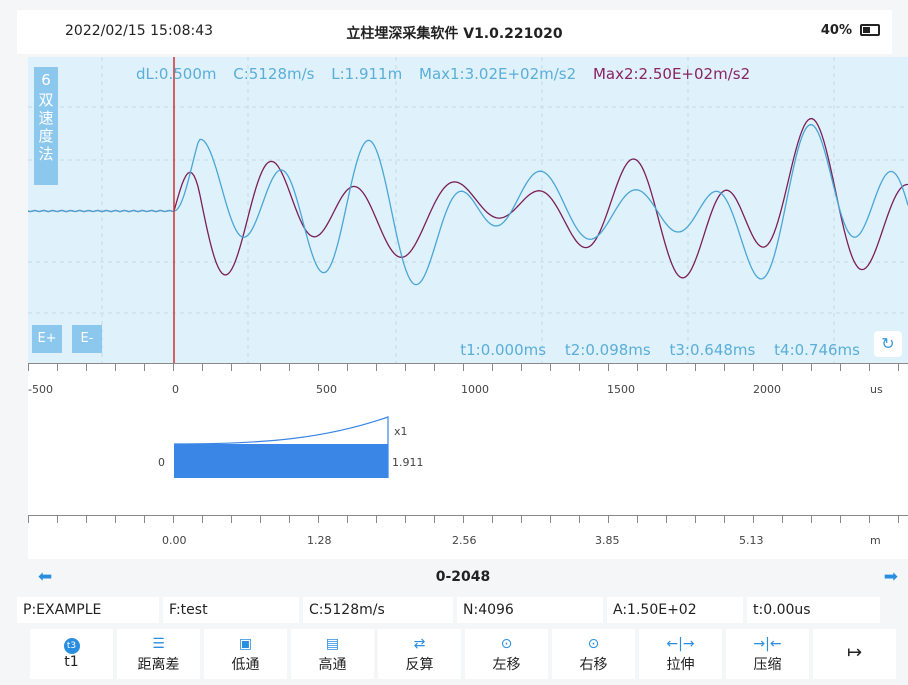 The image size is (908, 685). Describe the element at coordinates (245, 654) in the screenshot. I see `lowpass-button: ▣ 低通` at that location.